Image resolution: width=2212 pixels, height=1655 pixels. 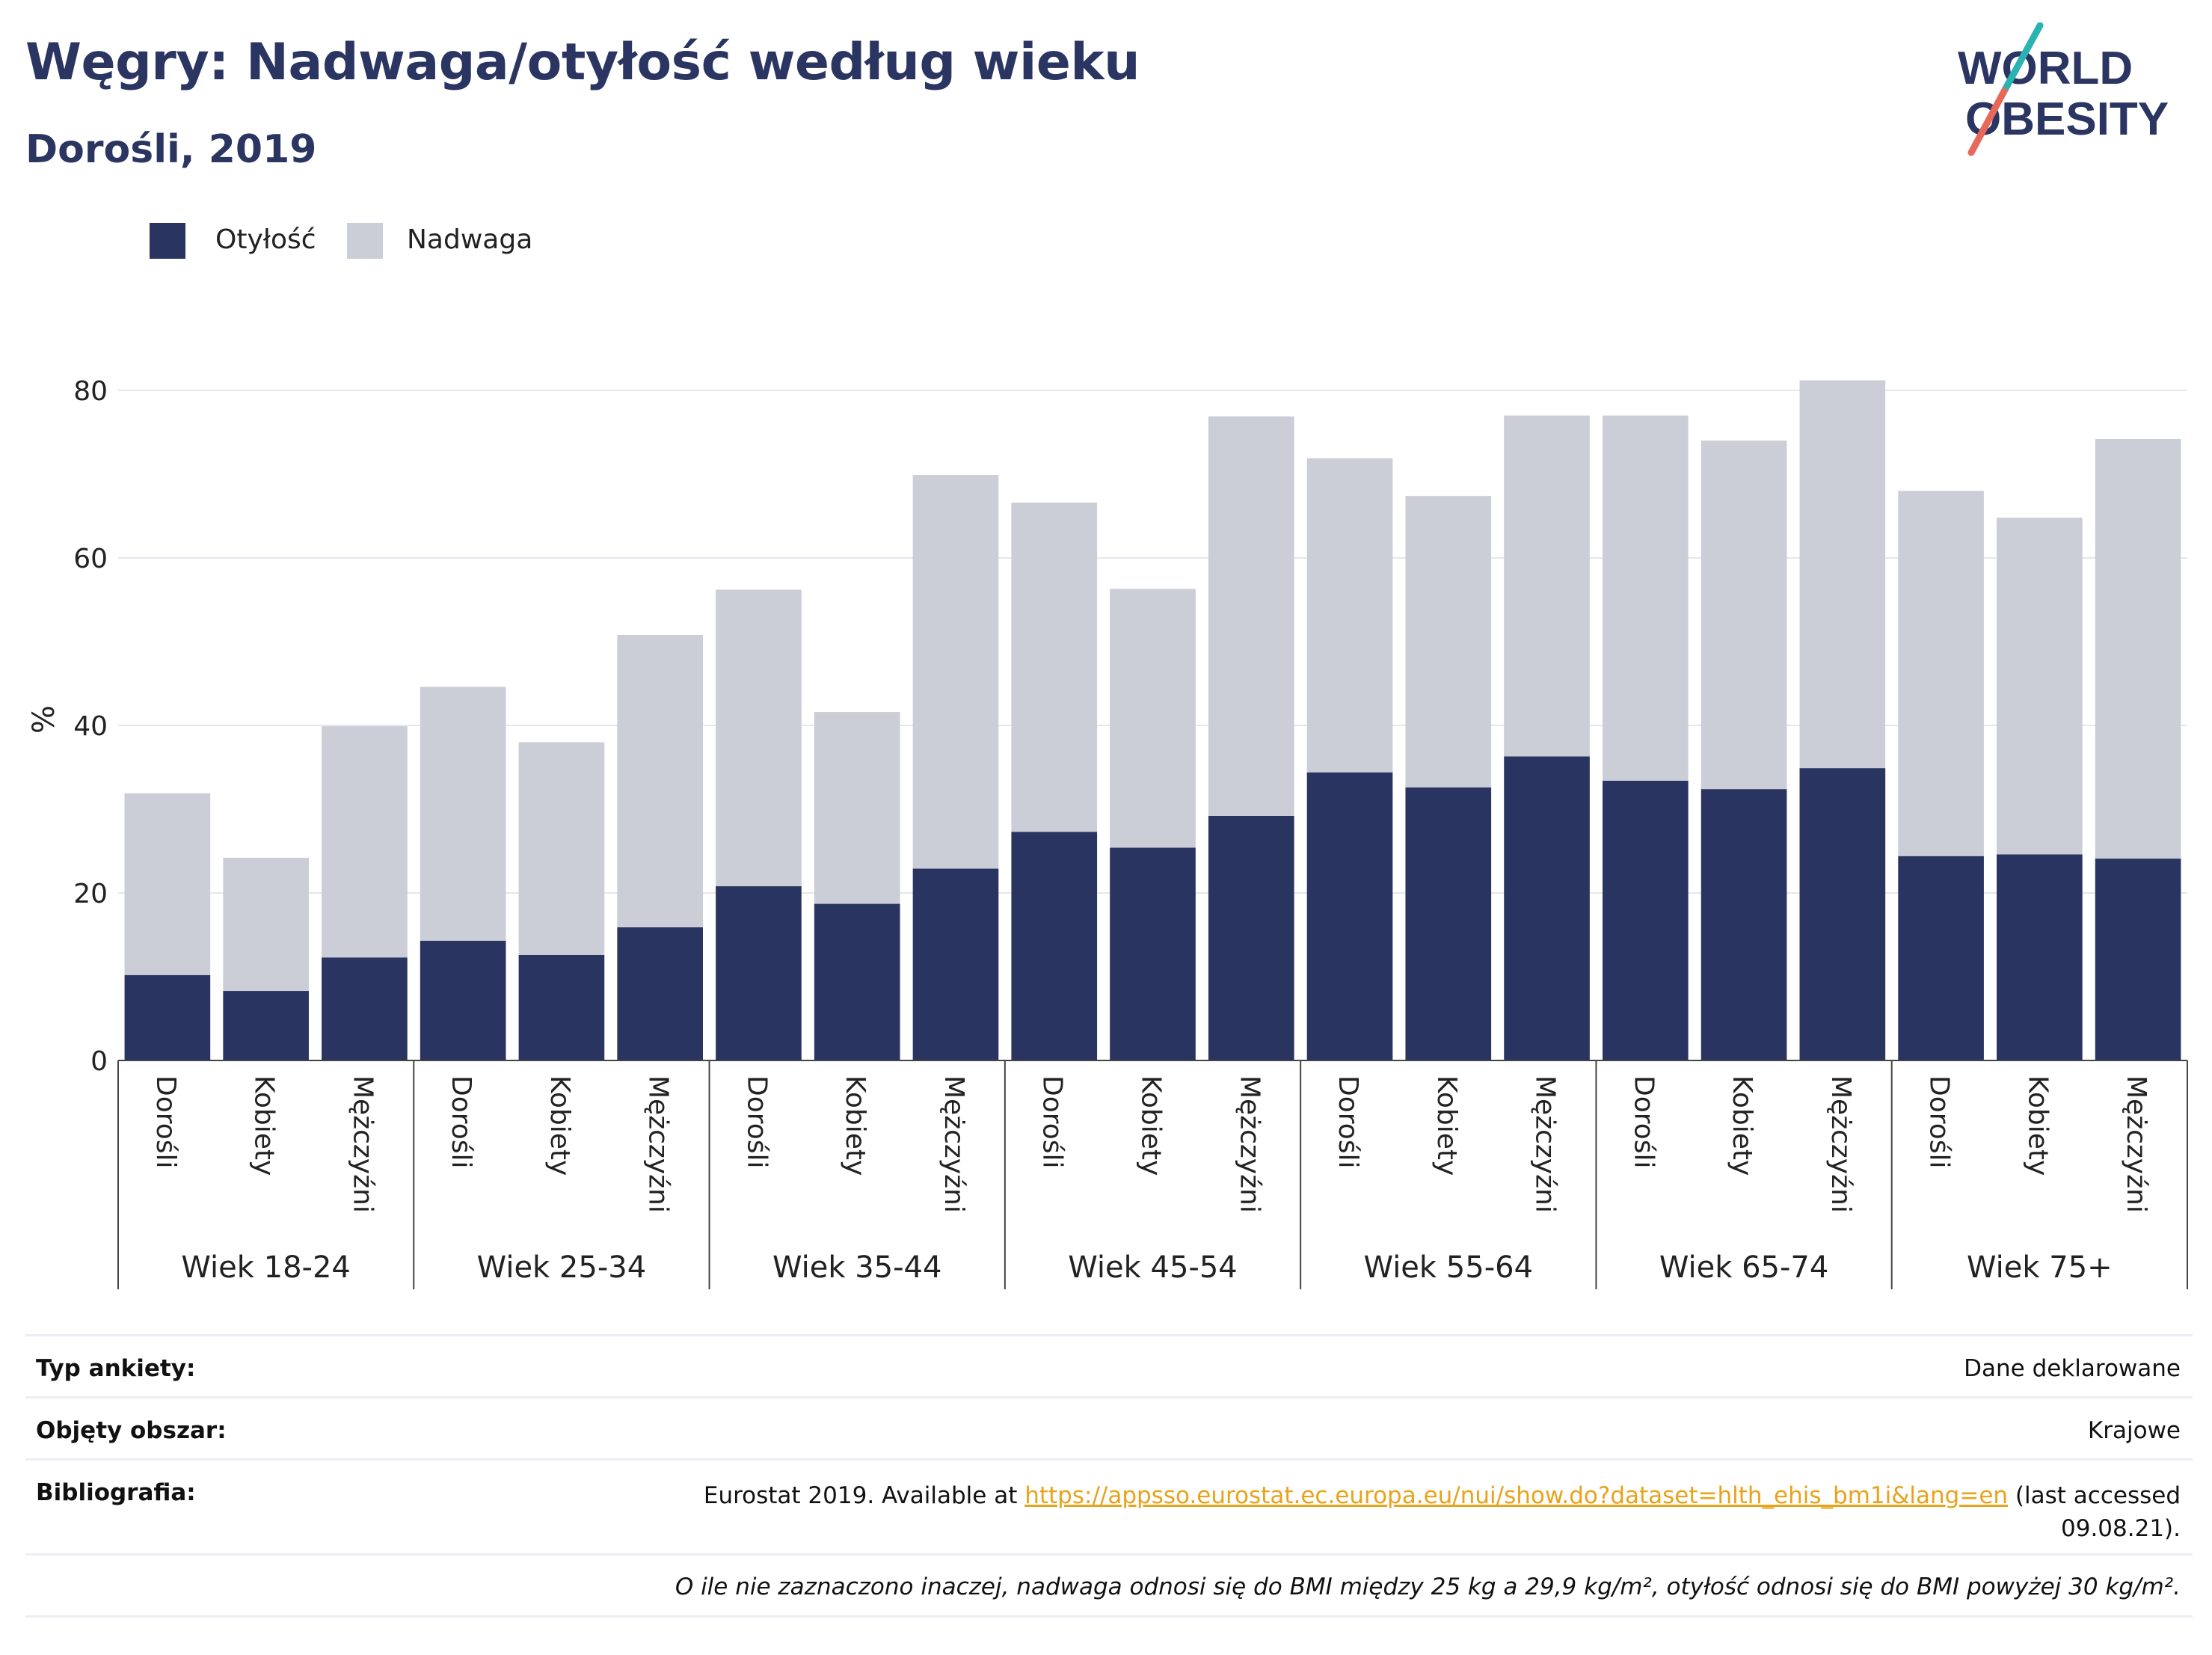 What do you see at coordinates (1109, 1427) in the screenshot?
I see `info-row-area: Objęty obszar: Krajowe` at bounding box center [1109, 1427].